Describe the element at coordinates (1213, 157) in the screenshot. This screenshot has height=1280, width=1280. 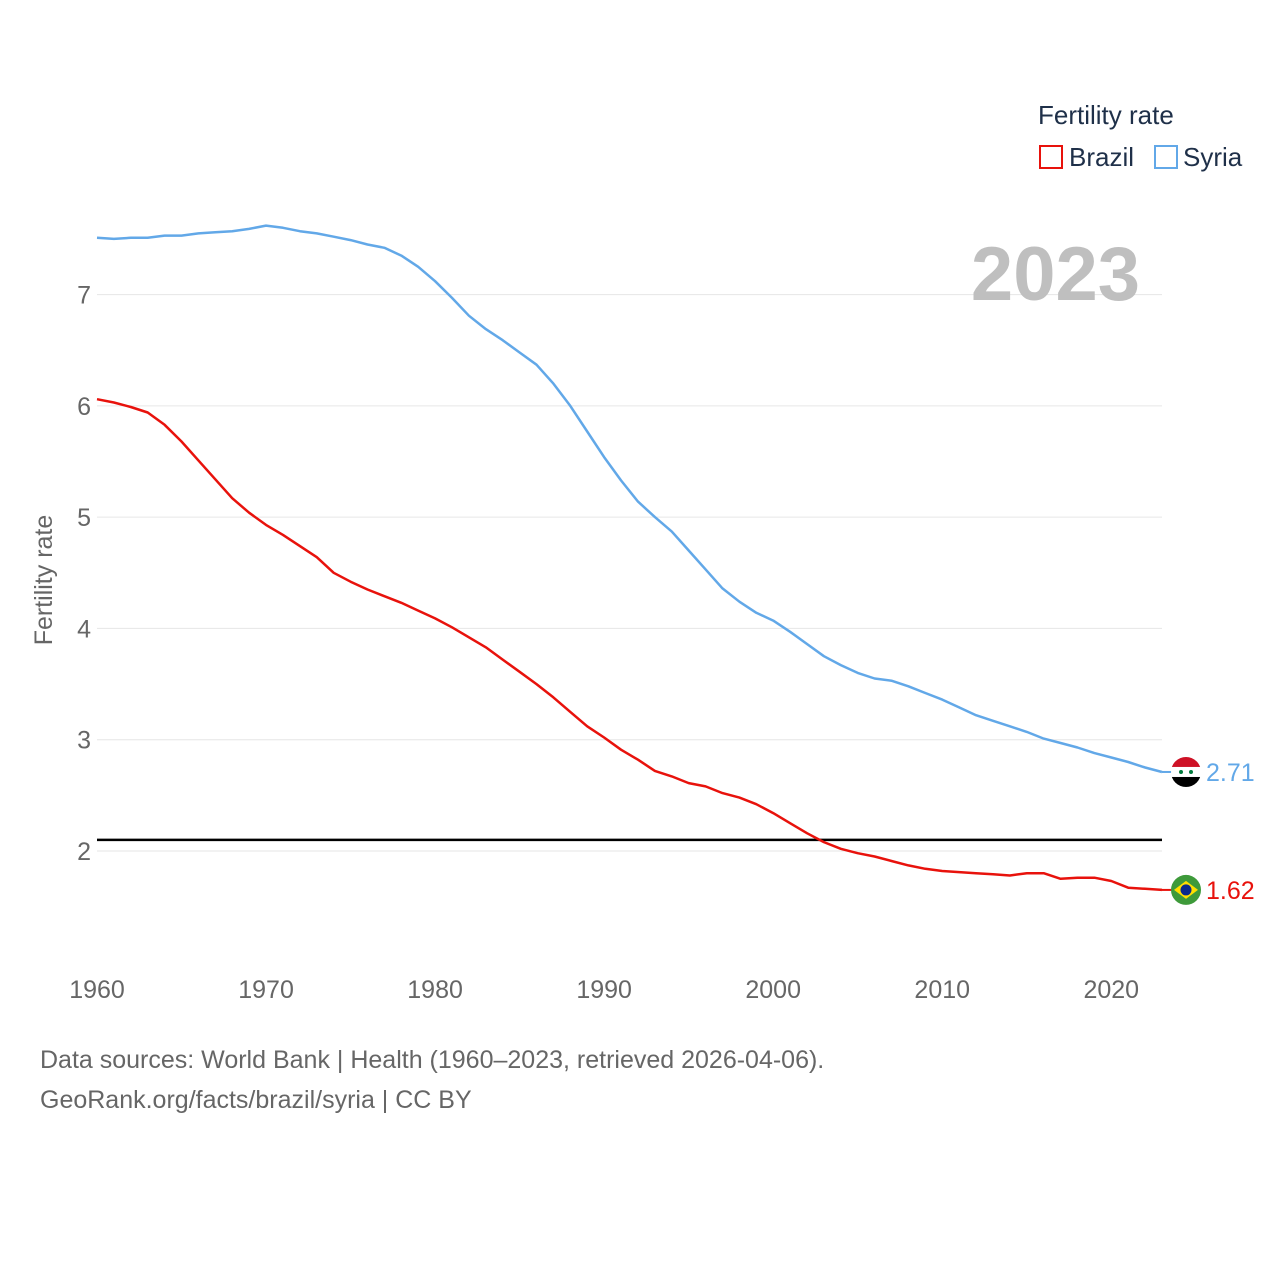
I see `legend-label-syria: Syria` at that location.